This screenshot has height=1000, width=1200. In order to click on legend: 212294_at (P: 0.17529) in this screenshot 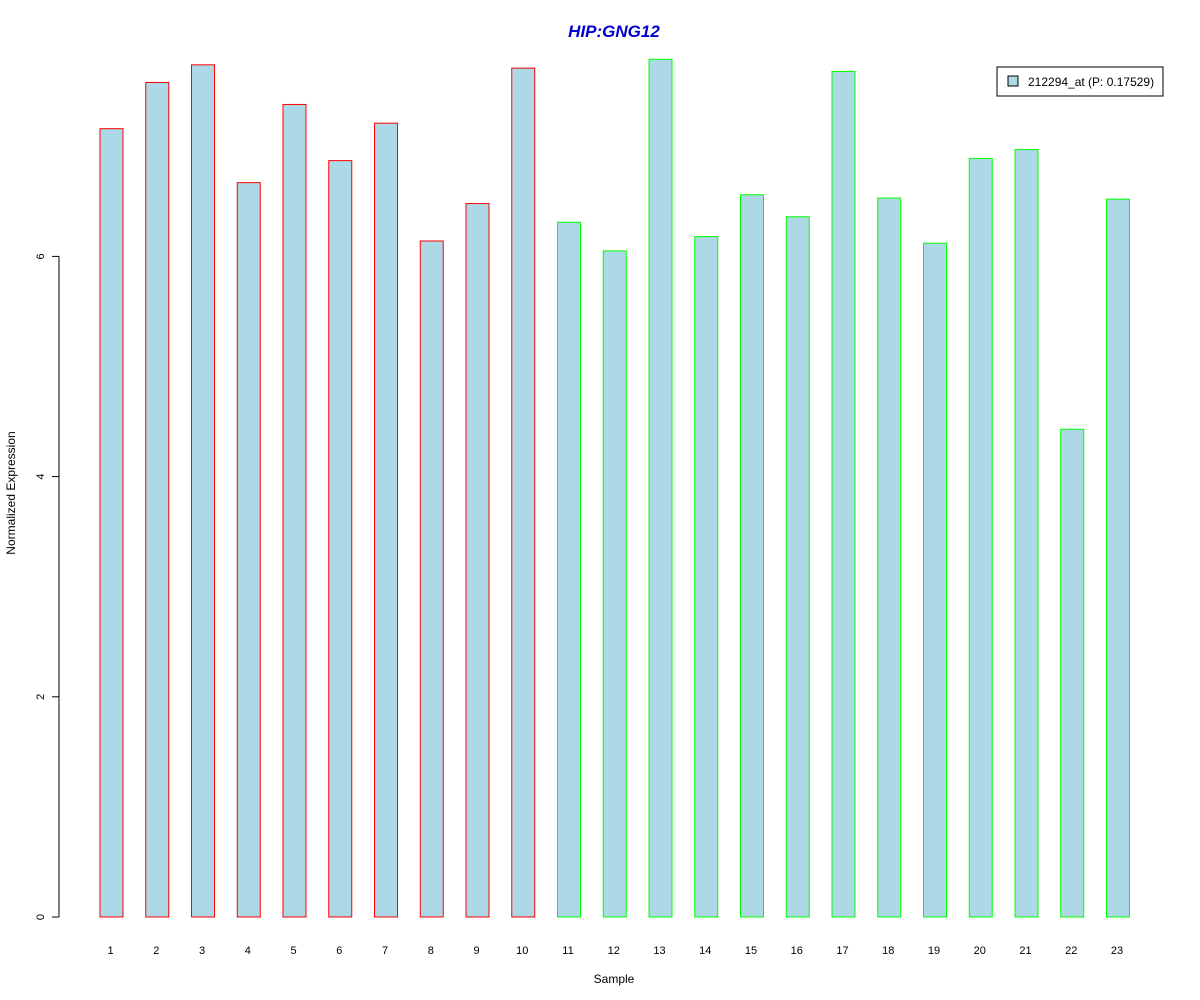, I will do `click(1080, 81)`.